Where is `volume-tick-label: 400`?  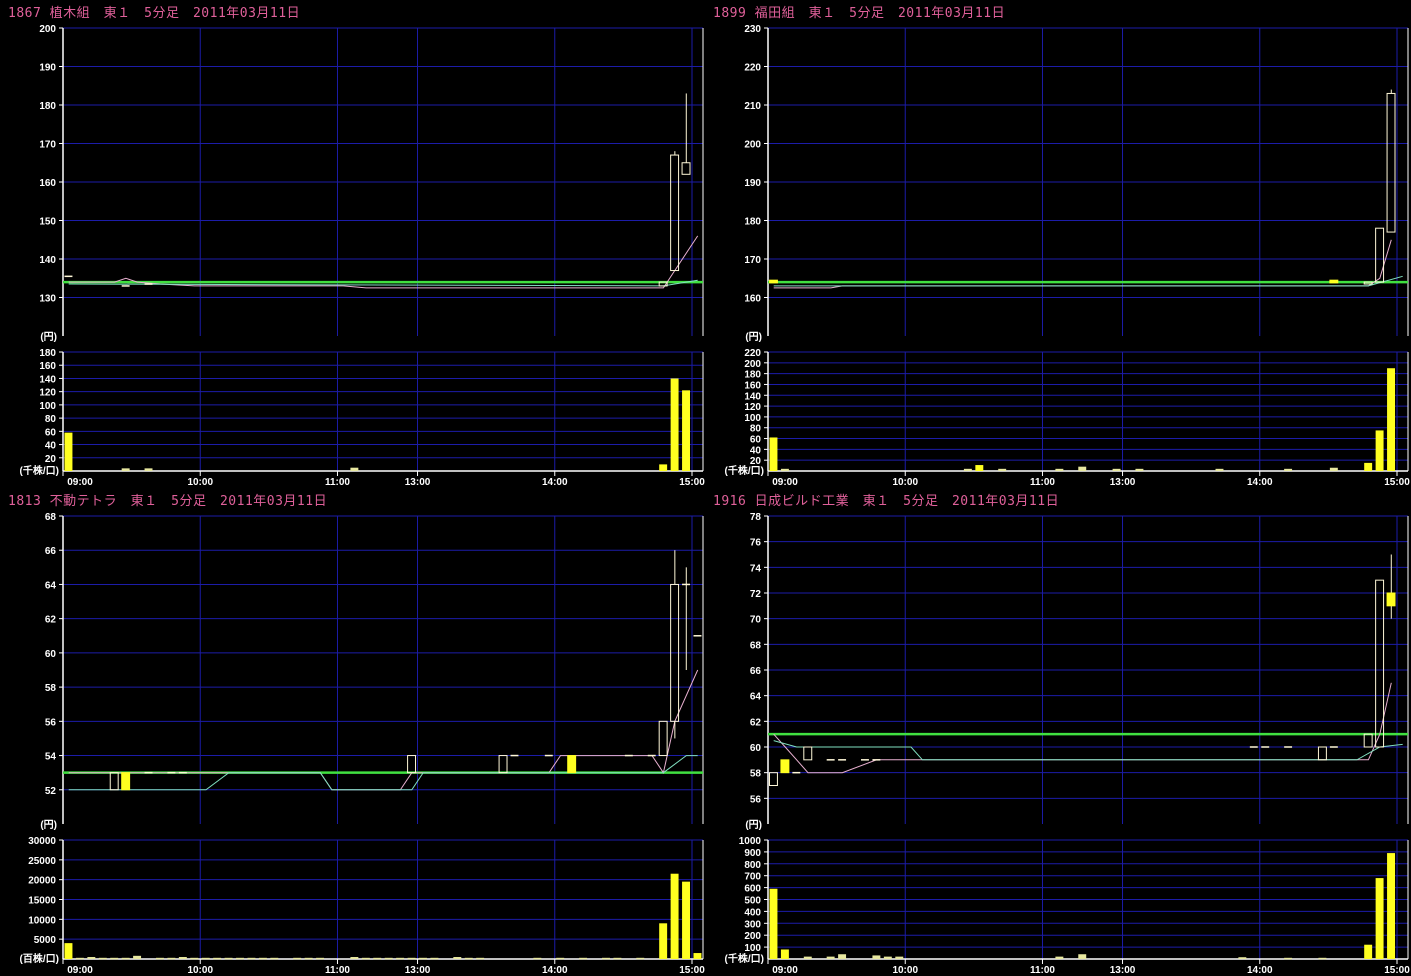 volume-tick-label: 400 is located at coordinates (752, 912).